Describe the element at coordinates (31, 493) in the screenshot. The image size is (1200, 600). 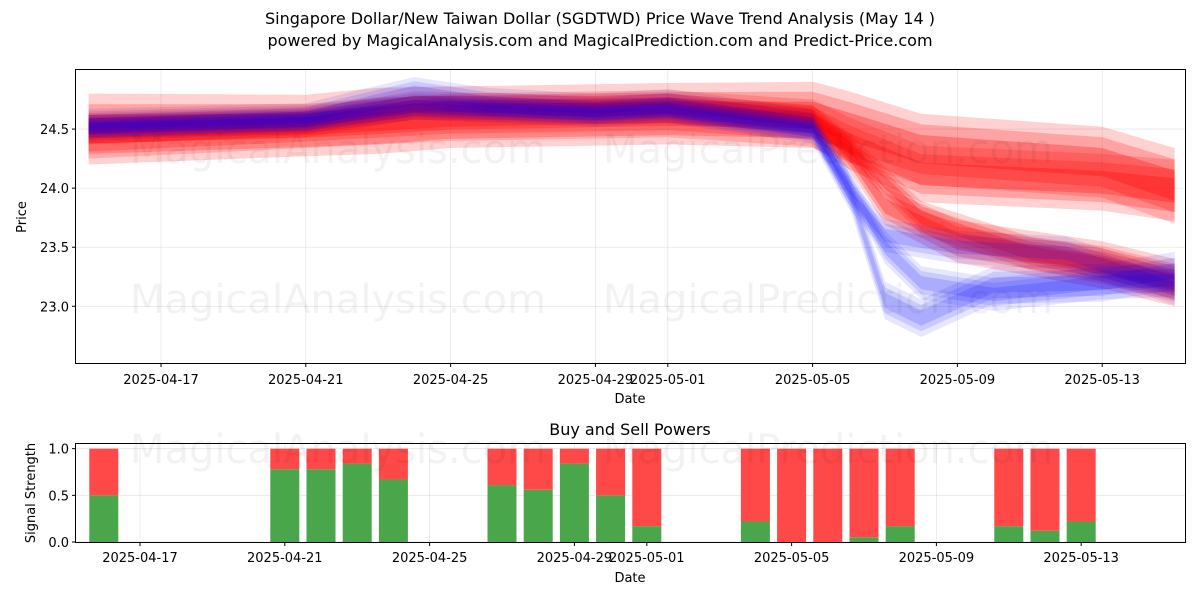
I see `powers-y-axis-label: Signal Strength` at that location.